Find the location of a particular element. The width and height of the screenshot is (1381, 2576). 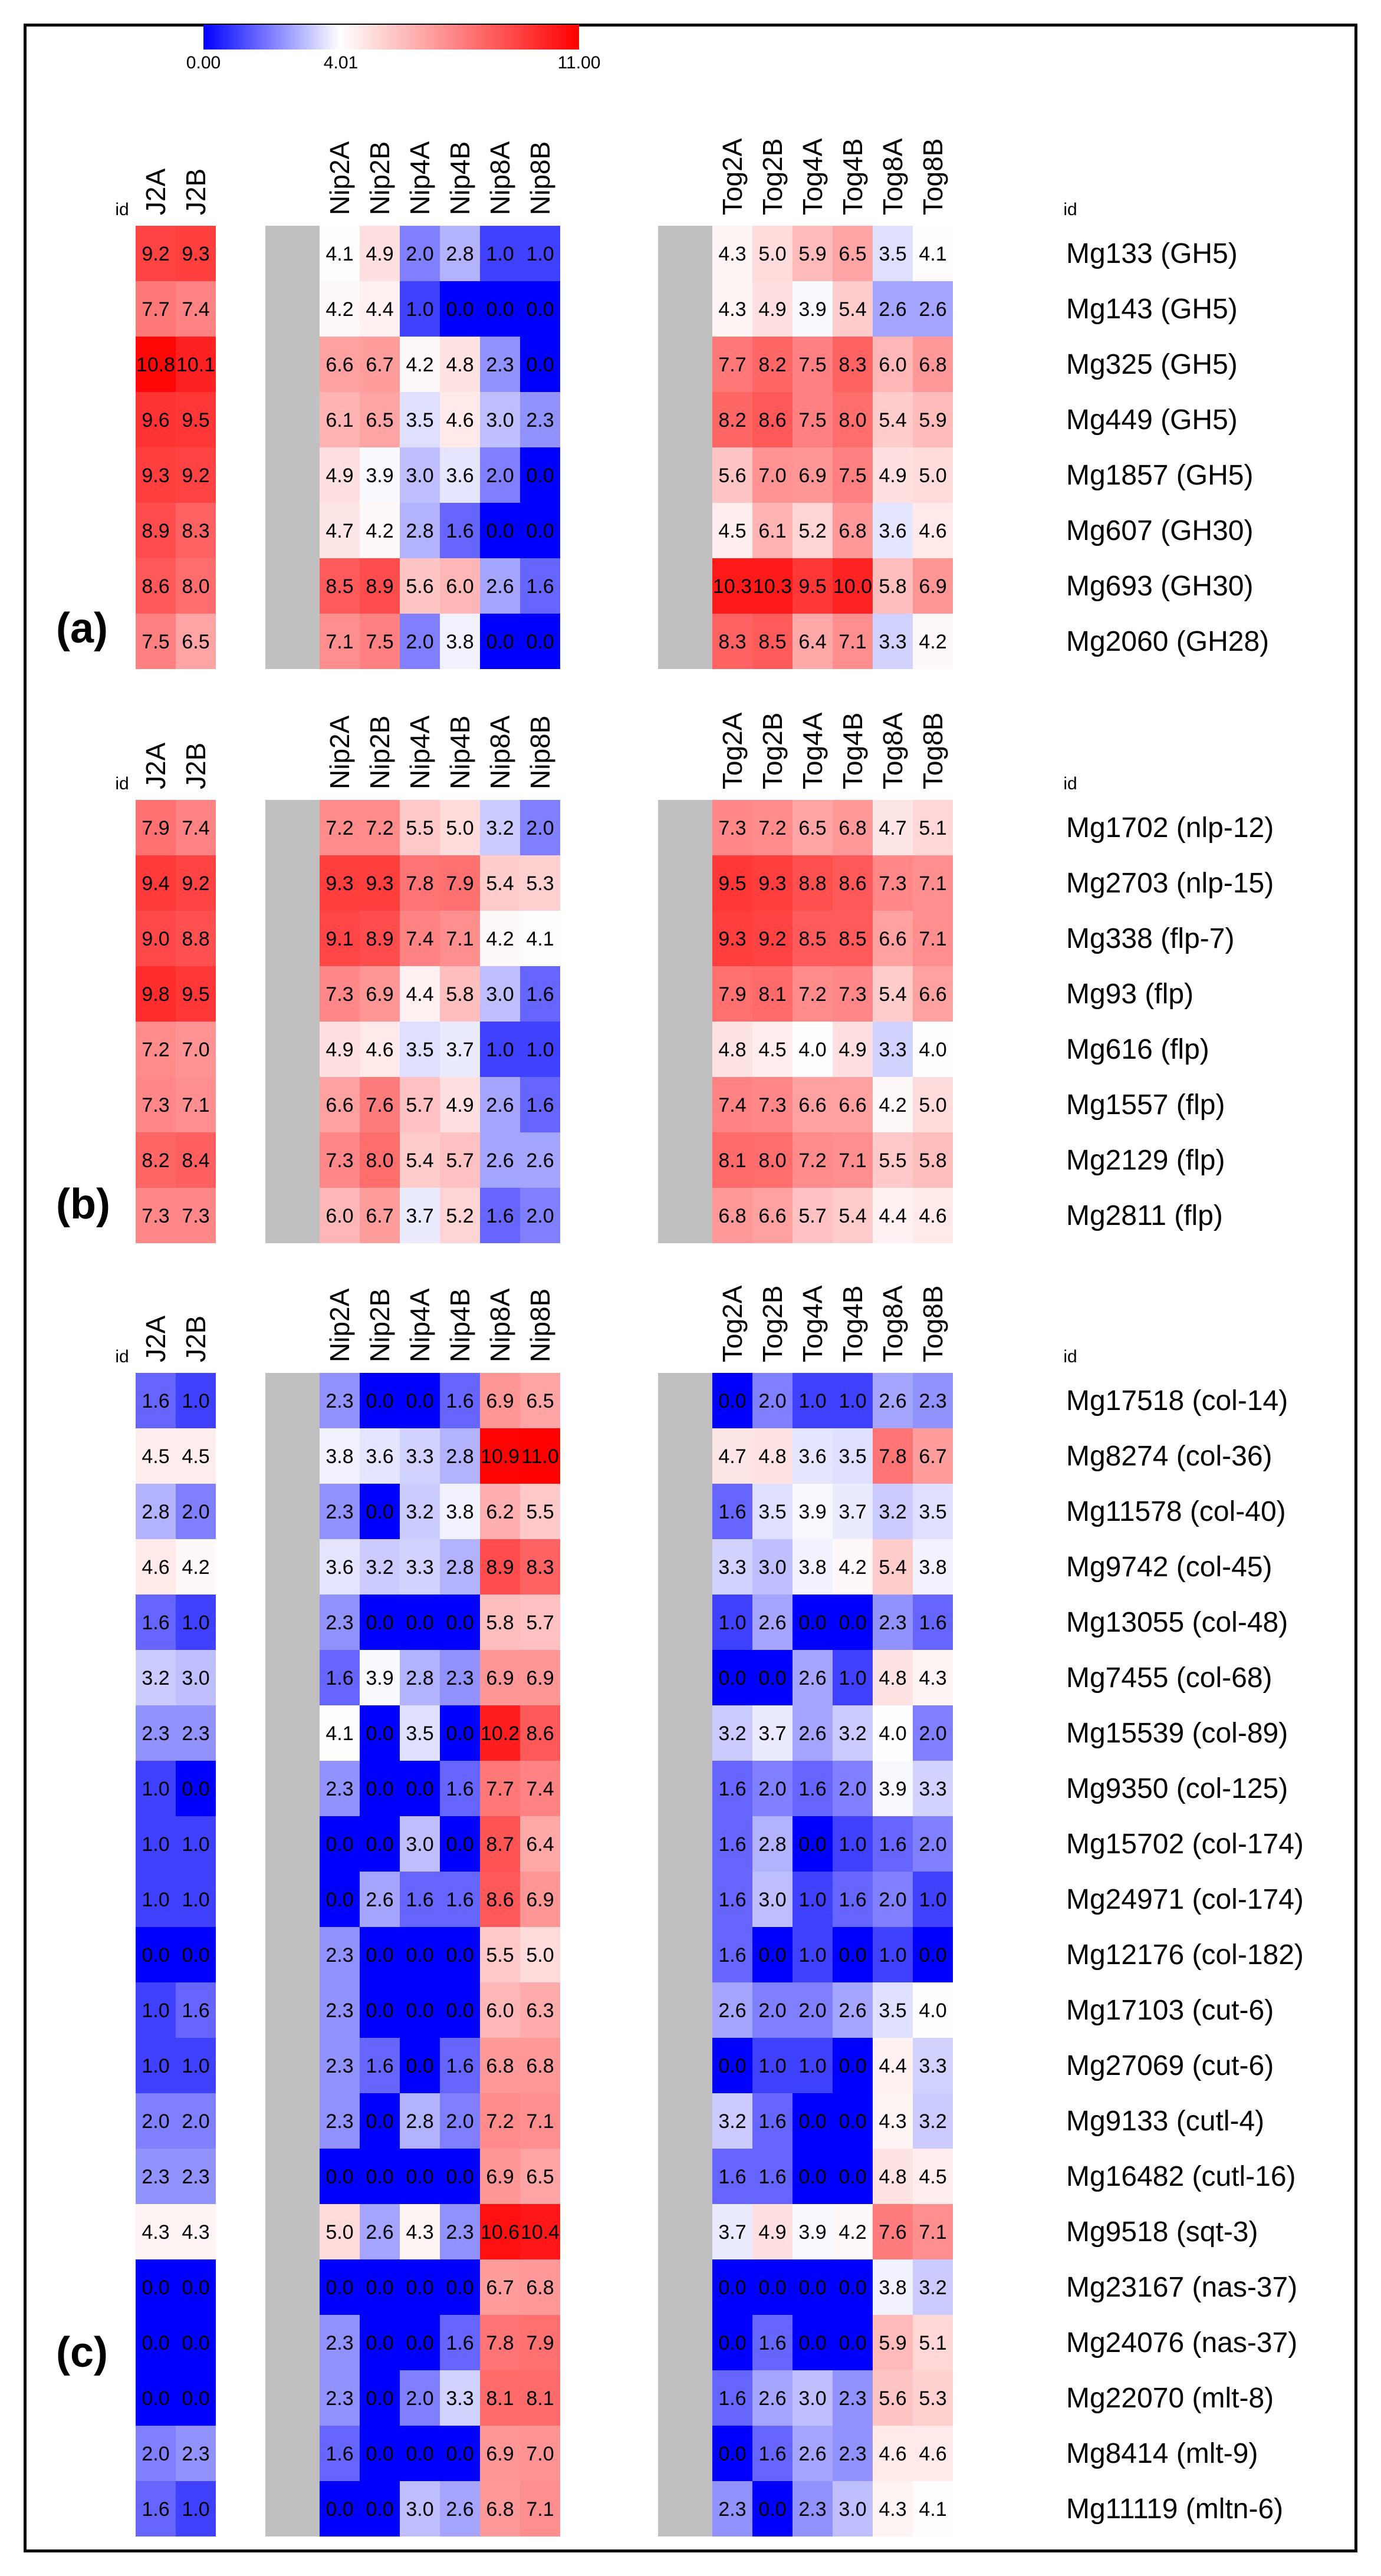

cell-value-label: 5.1 is located at coordinates (932, 828).